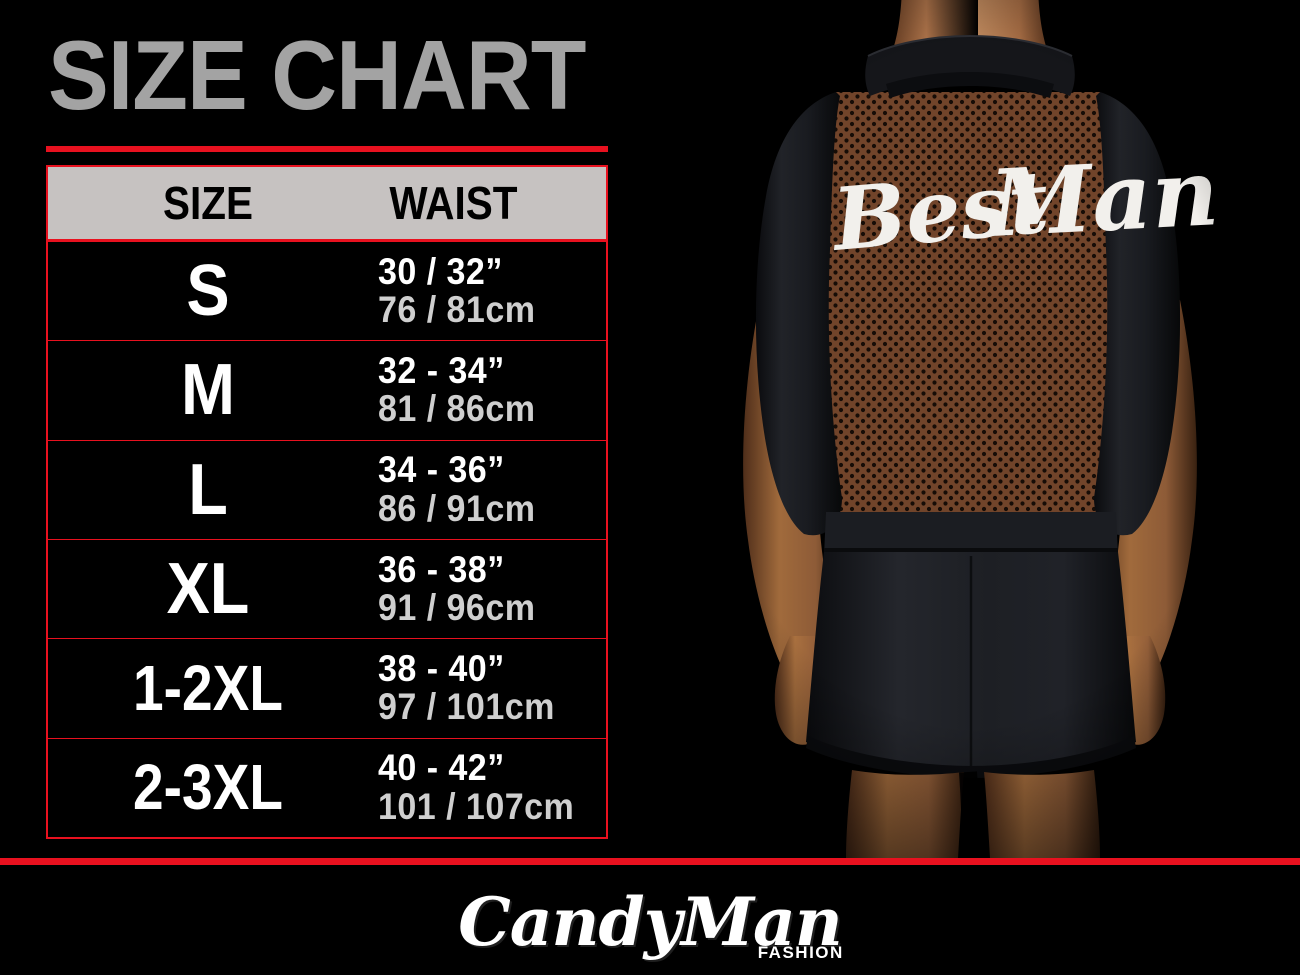 This screenshot has width=1300, height=975. I want to click on cell-waist: 36 - 38” 91 / 96cm, so click(487, 588).